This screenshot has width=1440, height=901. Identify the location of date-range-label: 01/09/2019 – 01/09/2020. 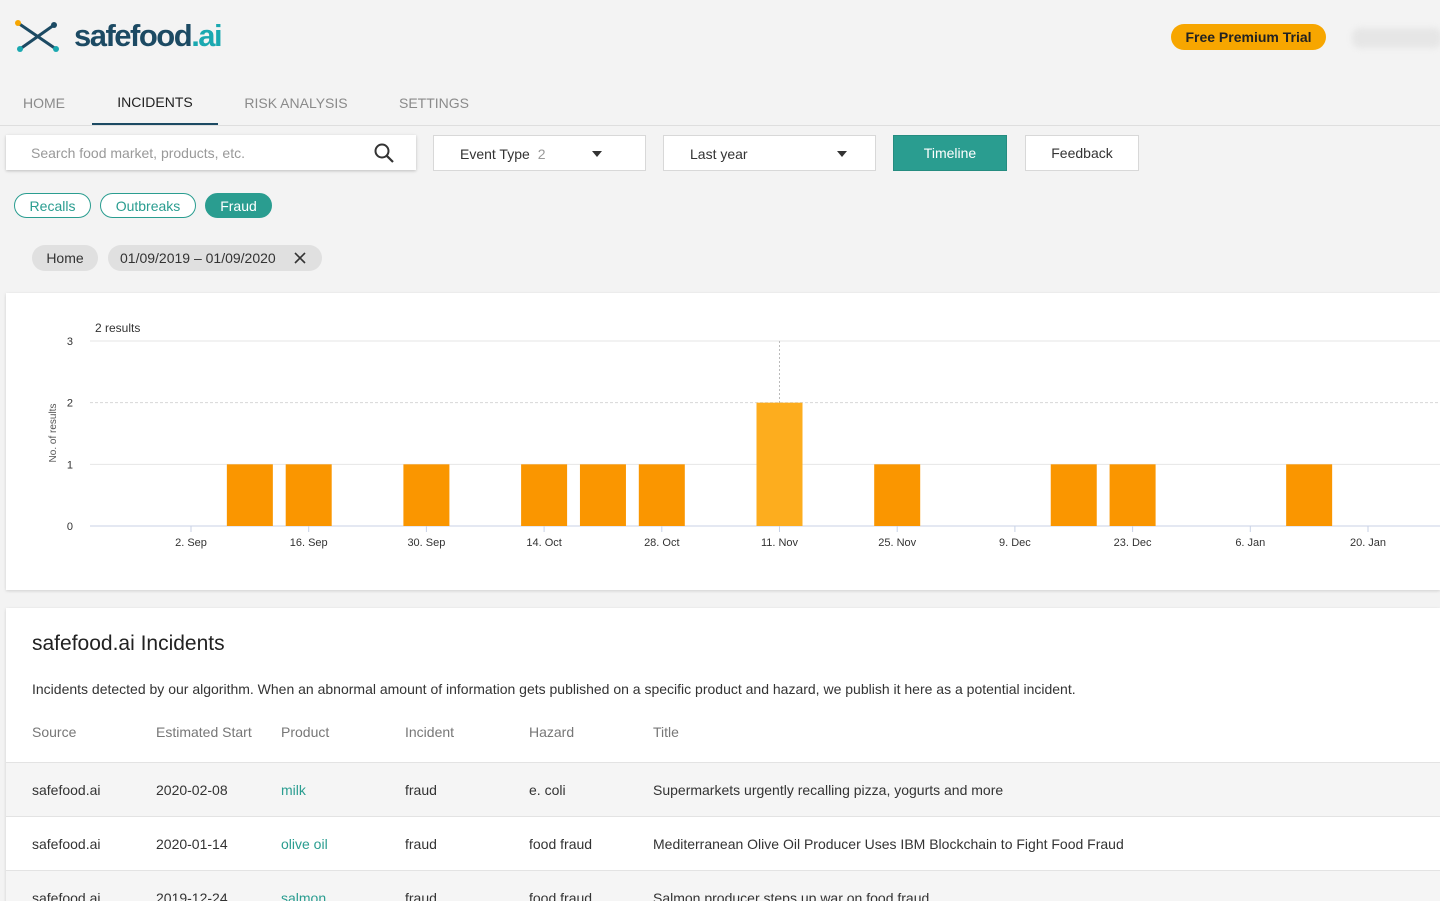
(198, 258).